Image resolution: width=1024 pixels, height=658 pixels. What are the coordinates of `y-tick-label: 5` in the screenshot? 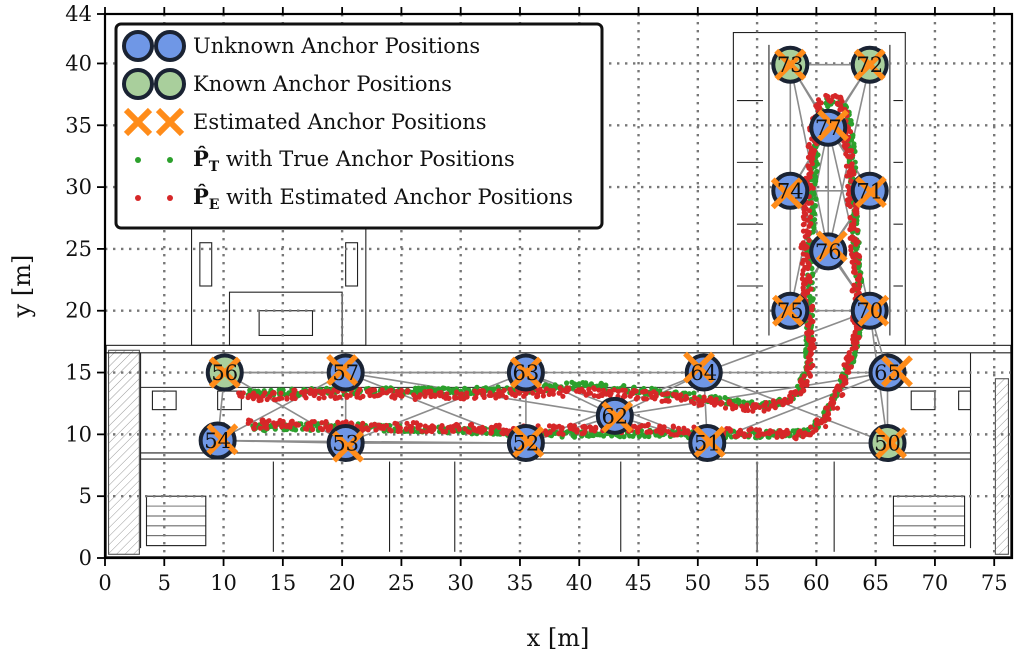 It's located at (85, 496).